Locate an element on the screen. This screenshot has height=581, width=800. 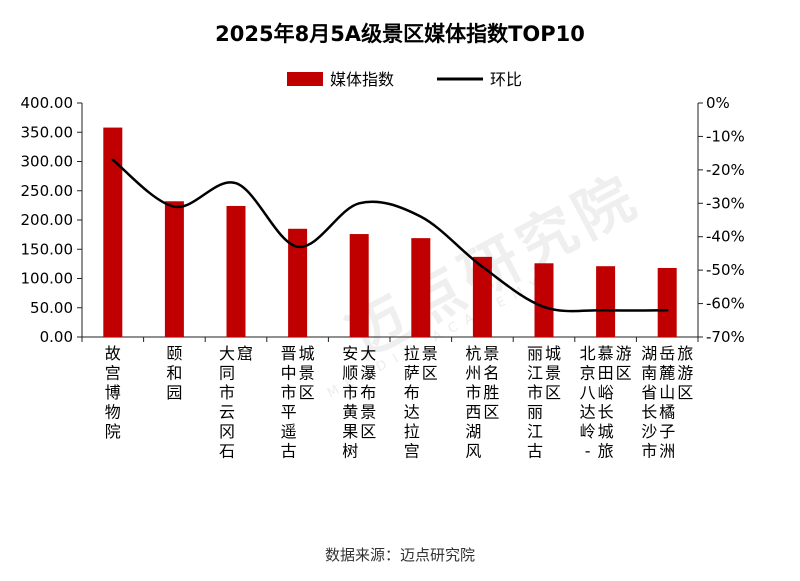
x-category-label-char: 石 is located at coordinates (227, 451).